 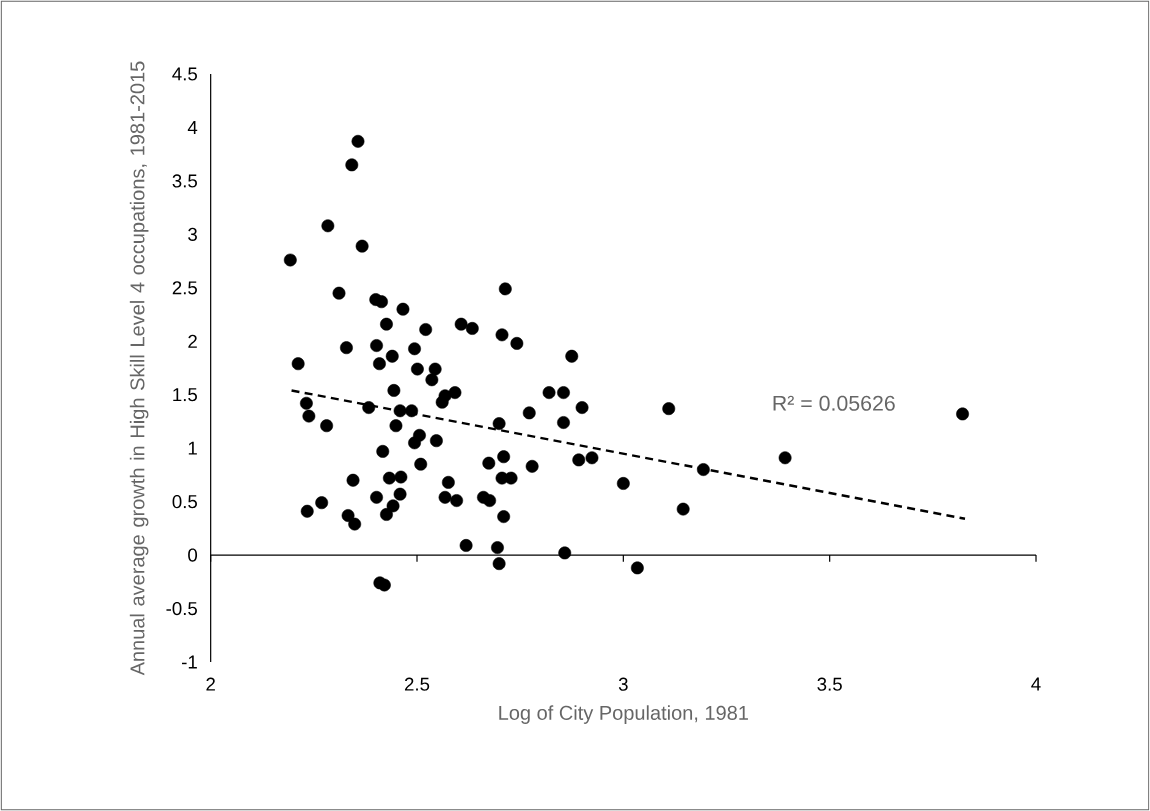 What do you see at coordinates (184, 74) in the screenshot?
I see `y-tick-label: 4.5` at bounding box center [184, 74].